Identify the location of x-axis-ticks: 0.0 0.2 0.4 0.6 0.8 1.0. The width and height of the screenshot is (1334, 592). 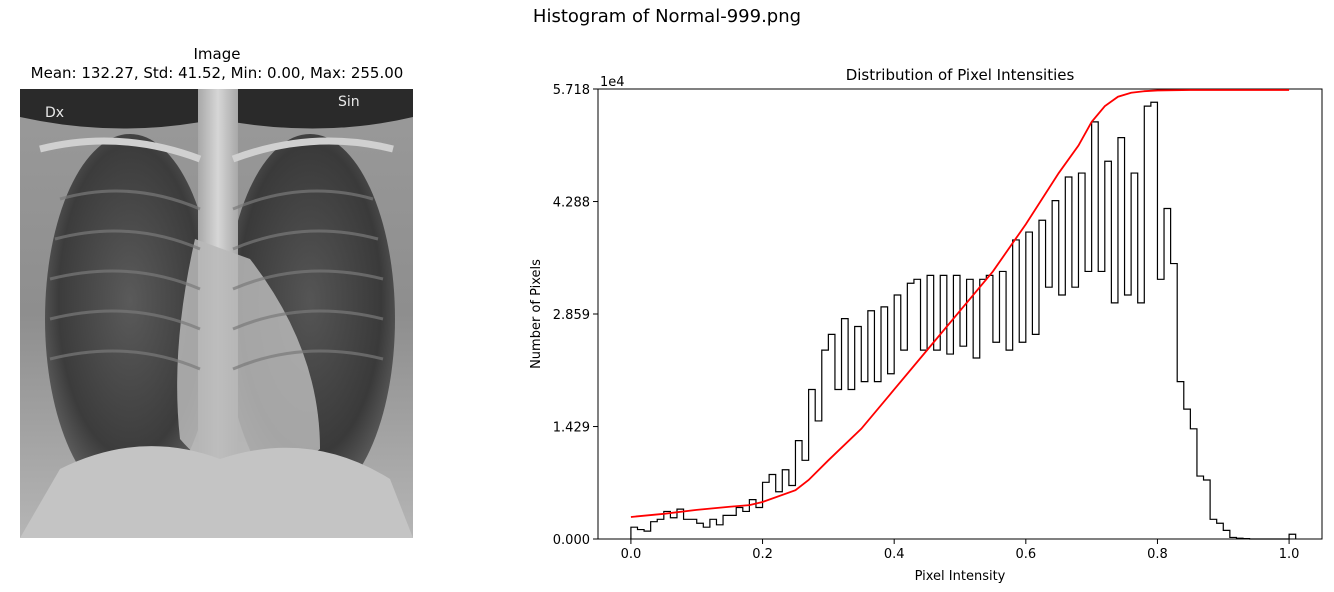
(960, 550).